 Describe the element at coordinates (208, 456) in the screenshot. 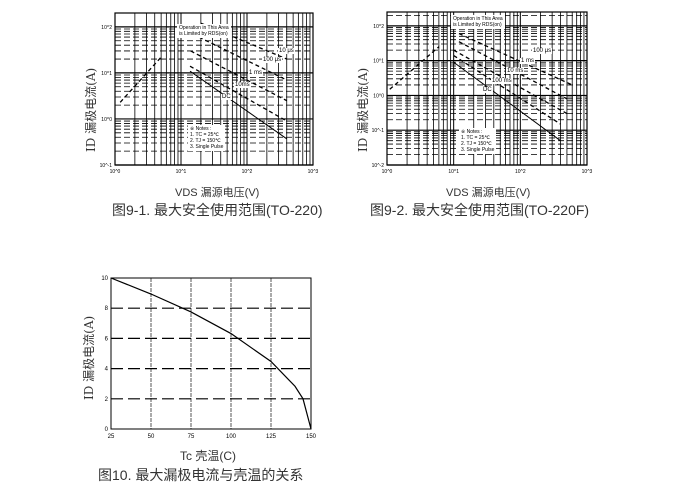

I see `chart3-xlabel: Tc 壳温(C)` at that location.